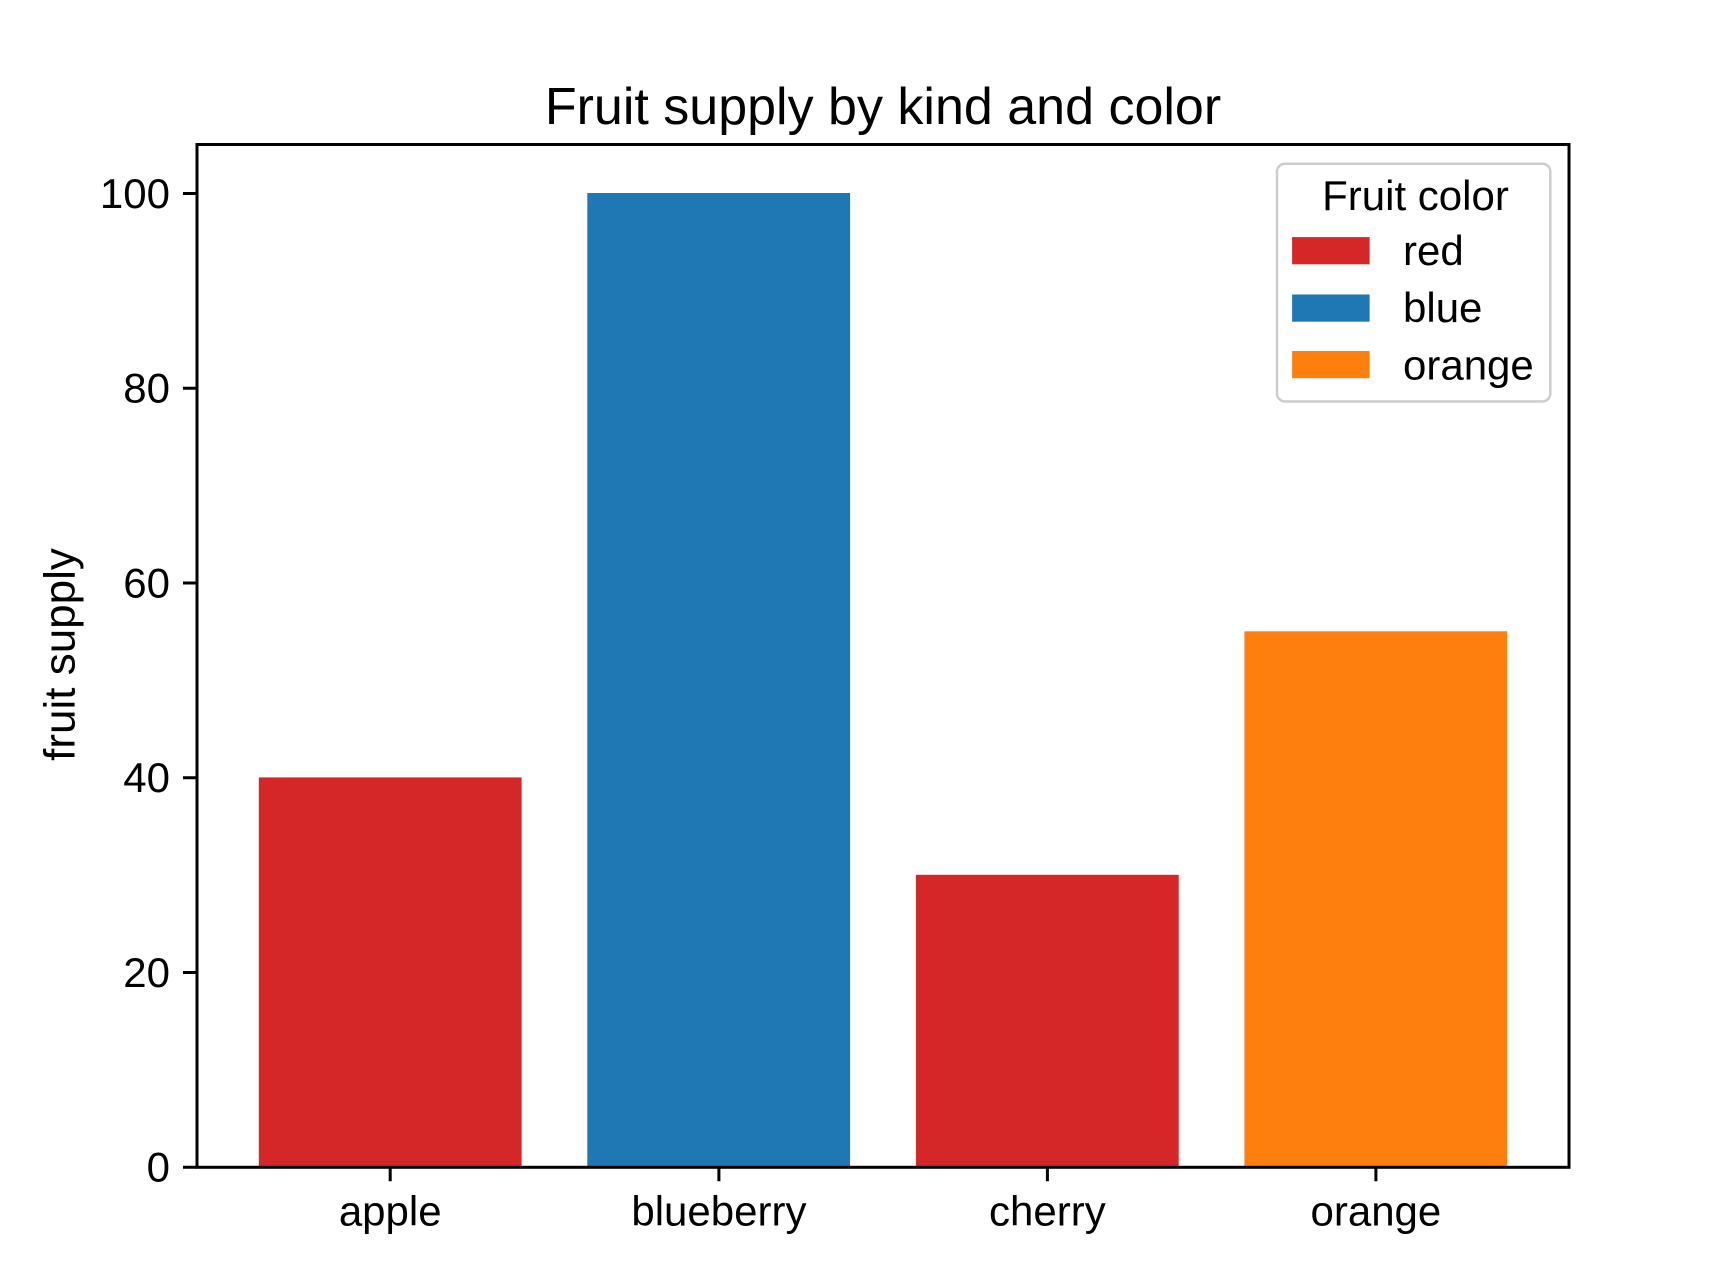 This screenshot has height=1277, width=1729. What do you see at coordinates (146, 583) in the screenshot?
I see `svg-text: 60` at bounding box center [146, 583].